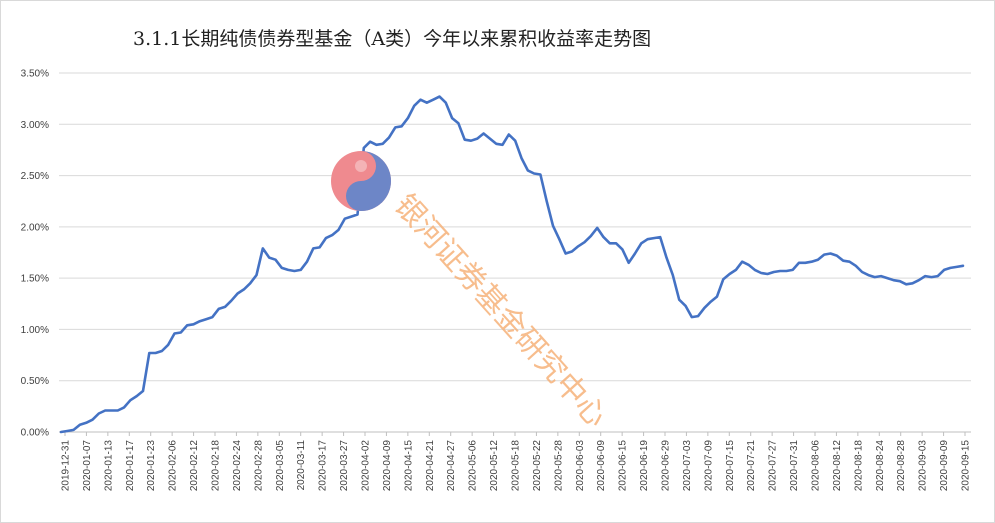  What do you see at coordinates (923, 466) in the screenshot?
I see `x-tick-label: 2020-09-03` at bounding box center [923, 466].